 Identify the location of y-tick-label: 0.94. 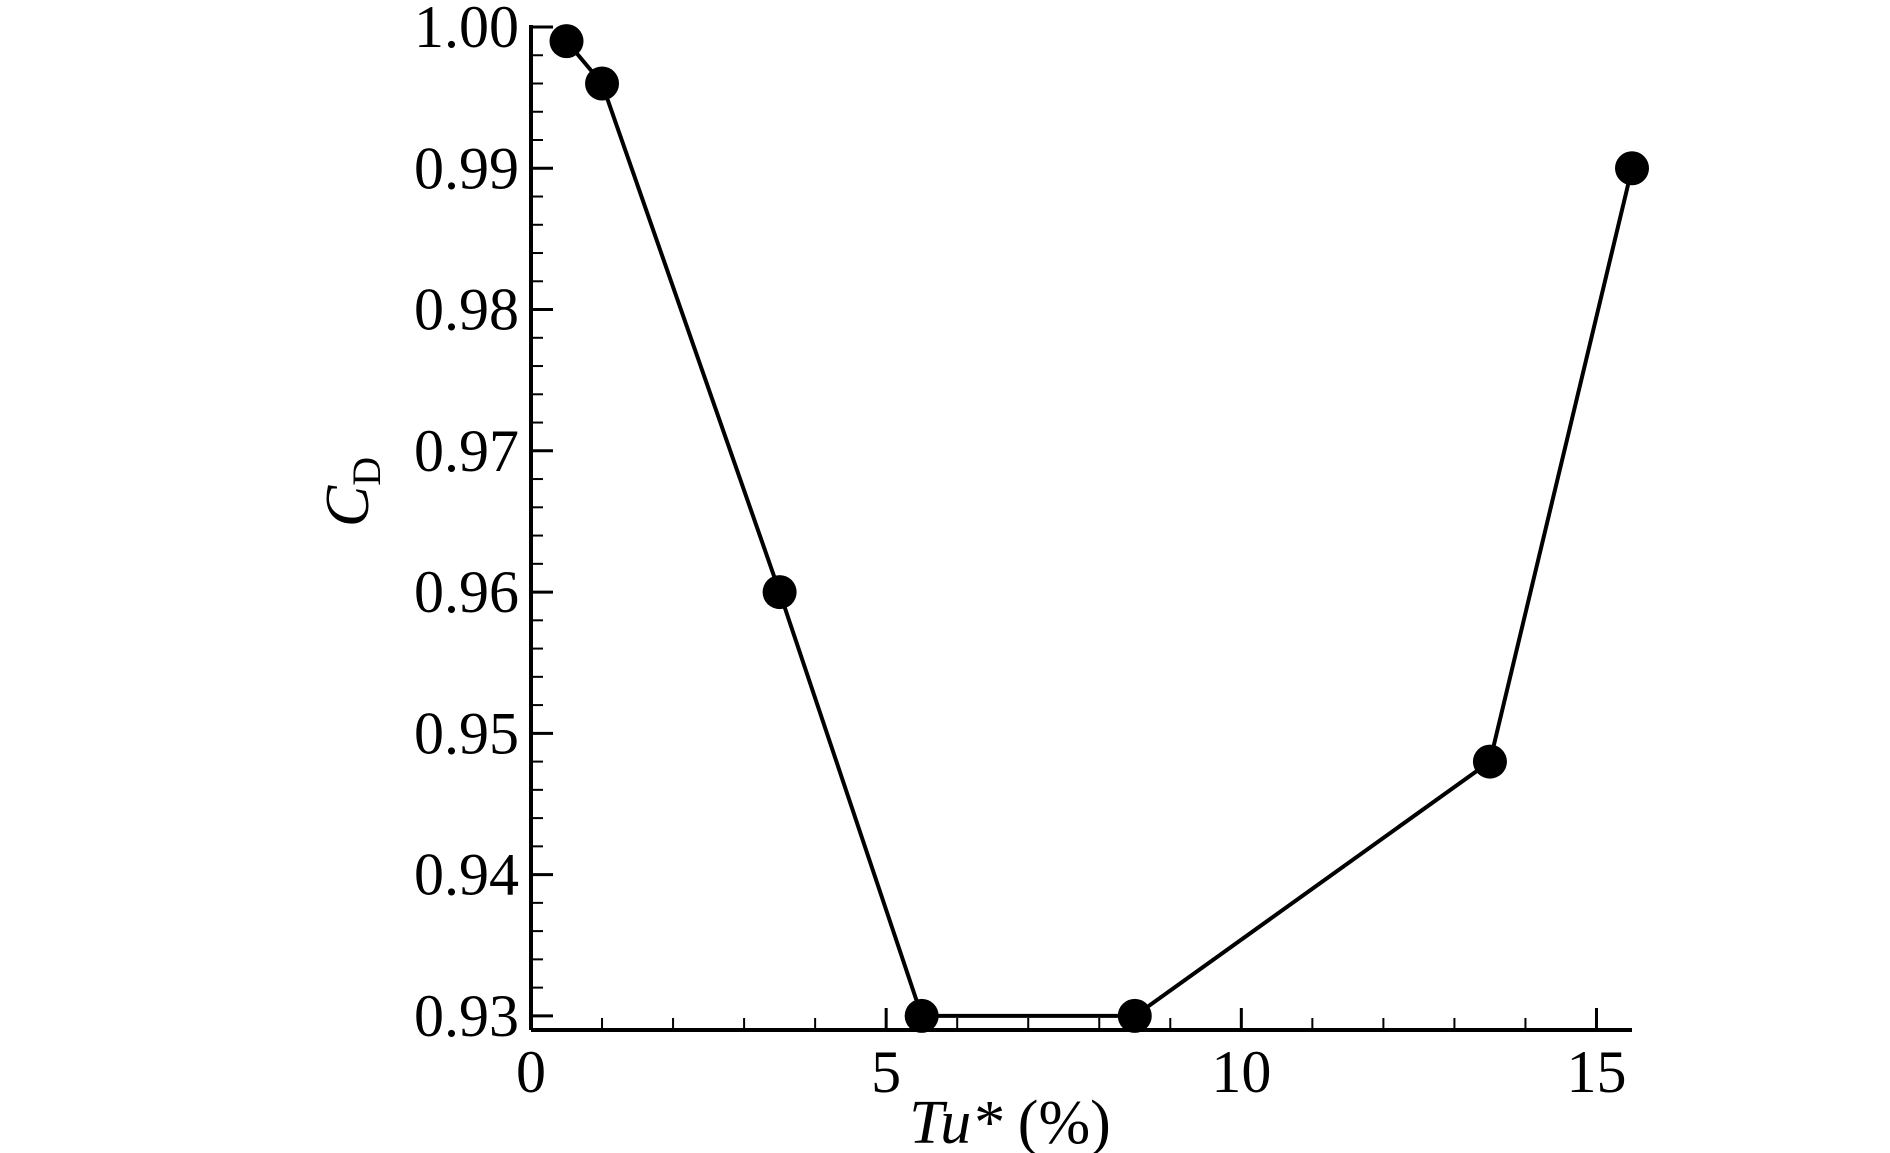
(466, 875).